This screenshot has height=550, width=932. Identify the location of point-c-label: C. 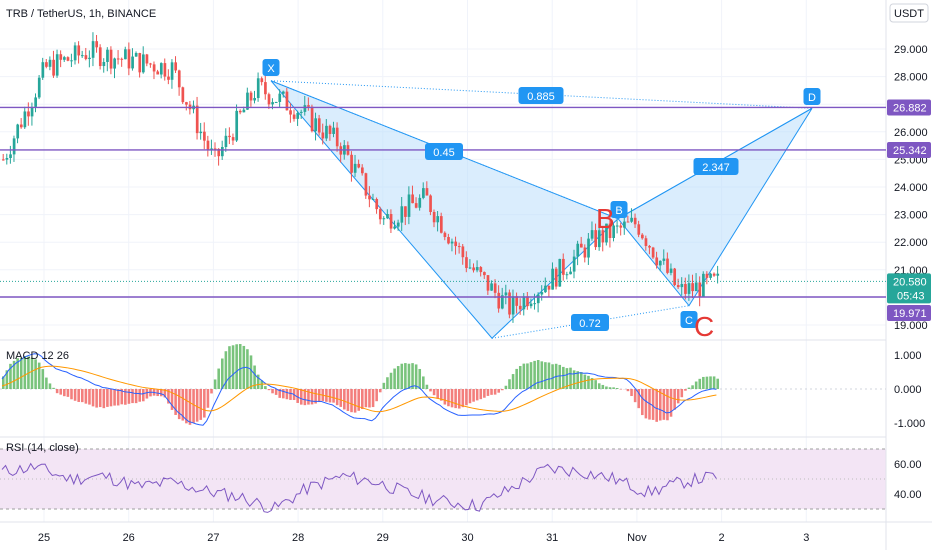
(689, 319).